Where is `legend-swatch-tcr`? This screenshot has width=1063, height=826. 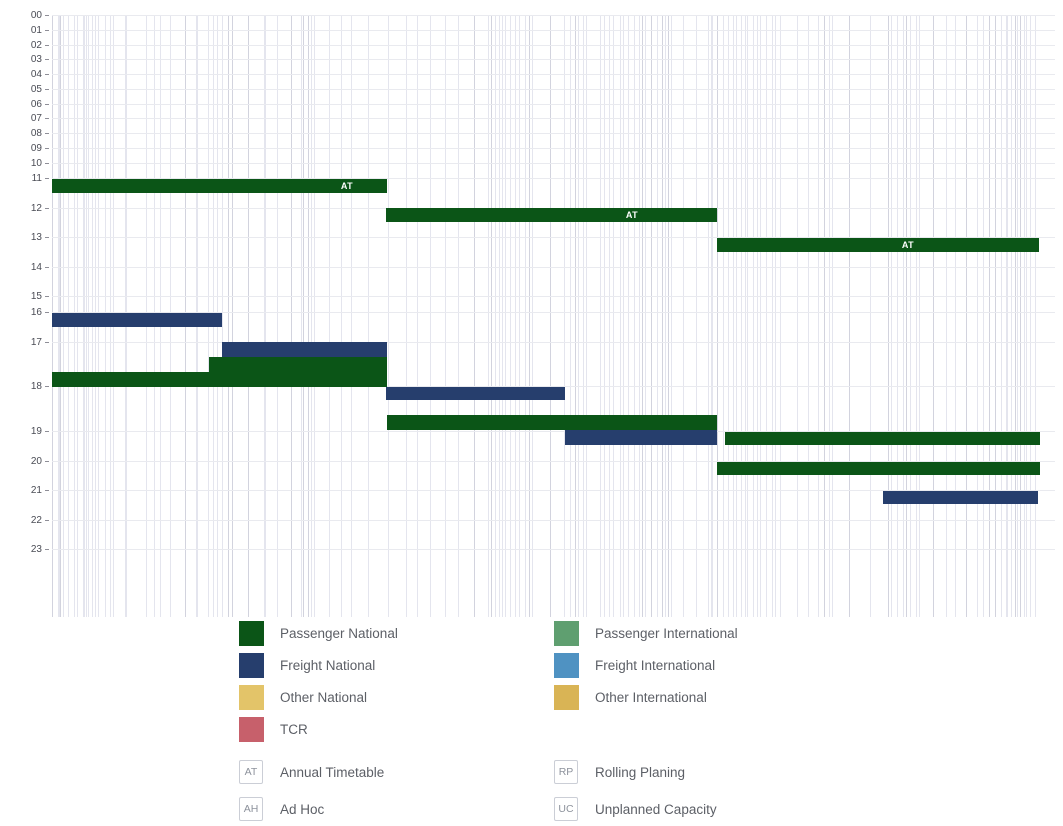 legend-swatch-tcr is located at coordinates (251, 729).